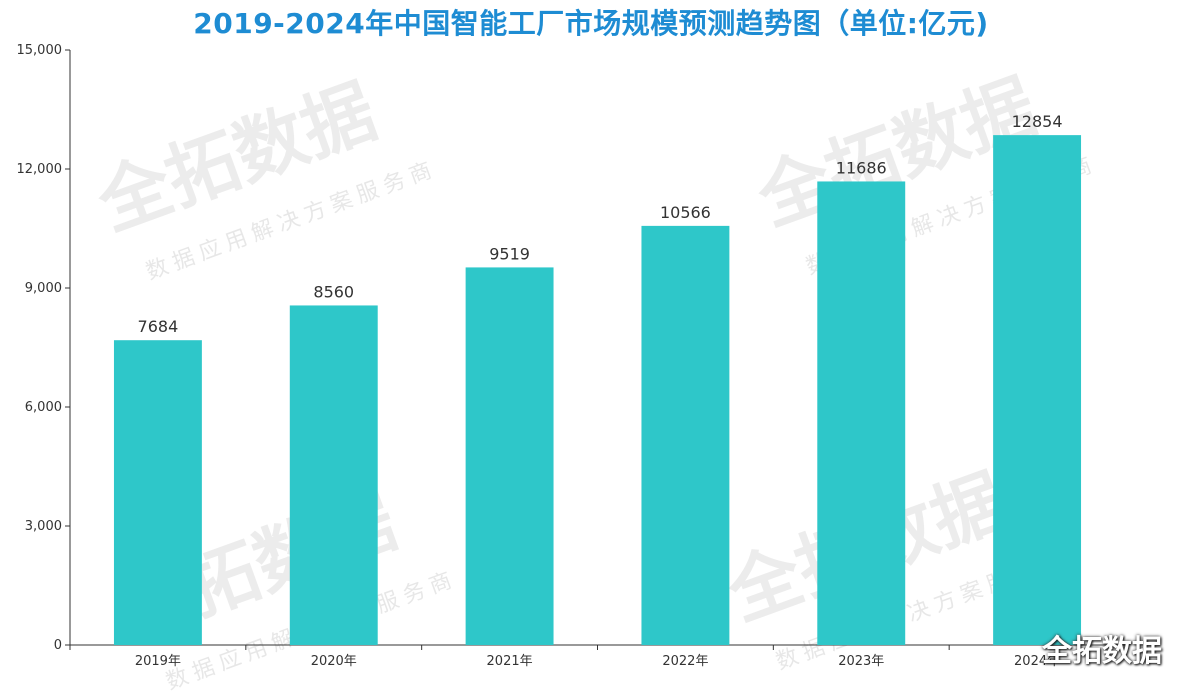  Describe the element at coordinates (333, 291) in the screenshot. I see `data-label-1: 8560` at that location.